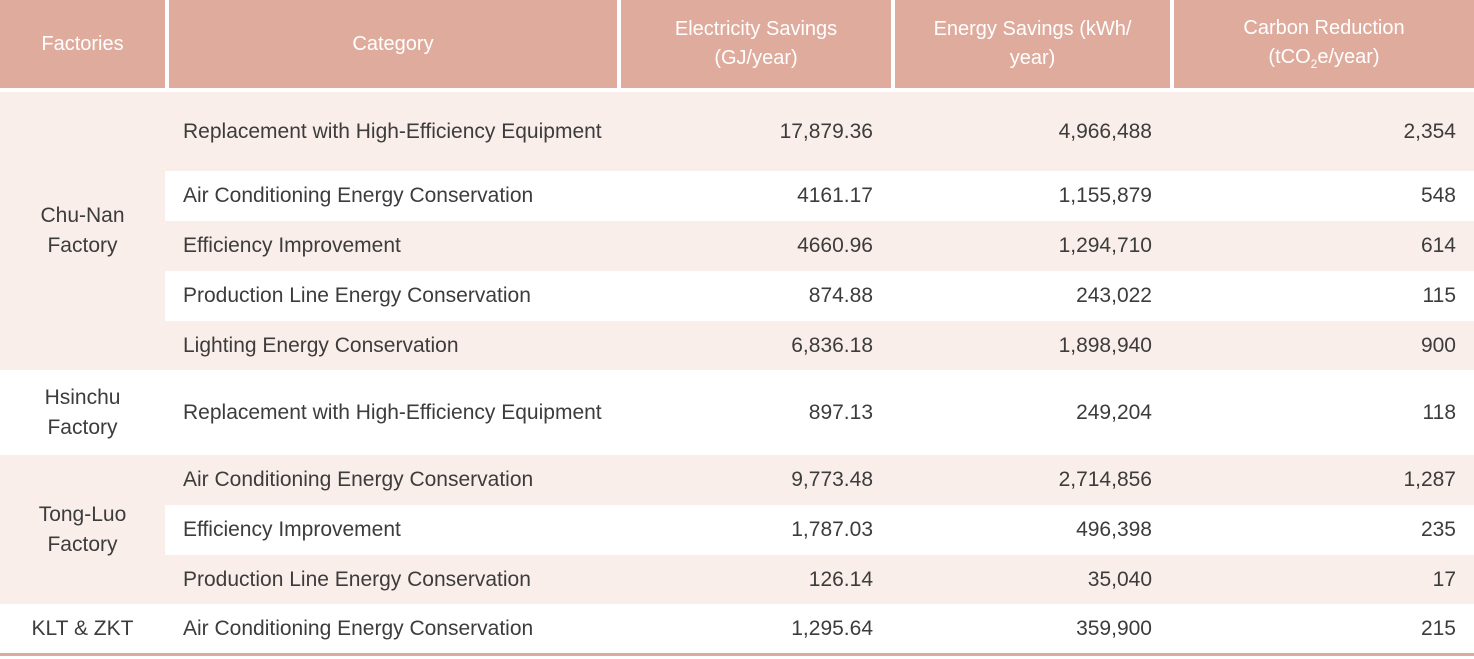 This screenshot has height=659, width=1474. Describe the element at coordinates (1322, 630) in the screenshot. I see `carbon-value: 215` at that location.